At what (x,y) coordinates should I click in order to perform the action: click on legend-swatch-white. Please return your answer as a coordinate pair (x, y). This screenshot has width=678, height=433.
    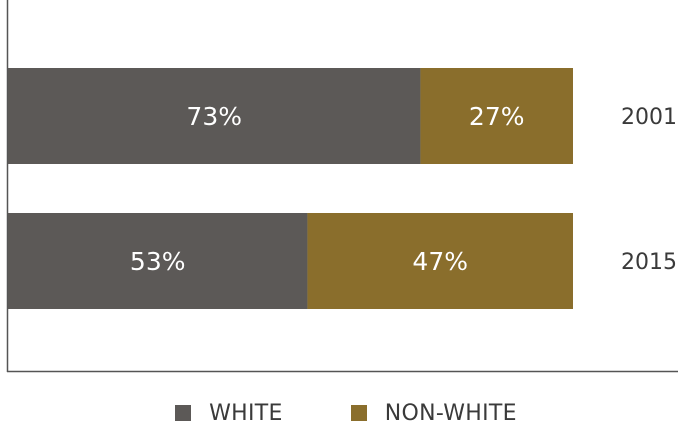
    Looking at the image, I should click on (183, 413).